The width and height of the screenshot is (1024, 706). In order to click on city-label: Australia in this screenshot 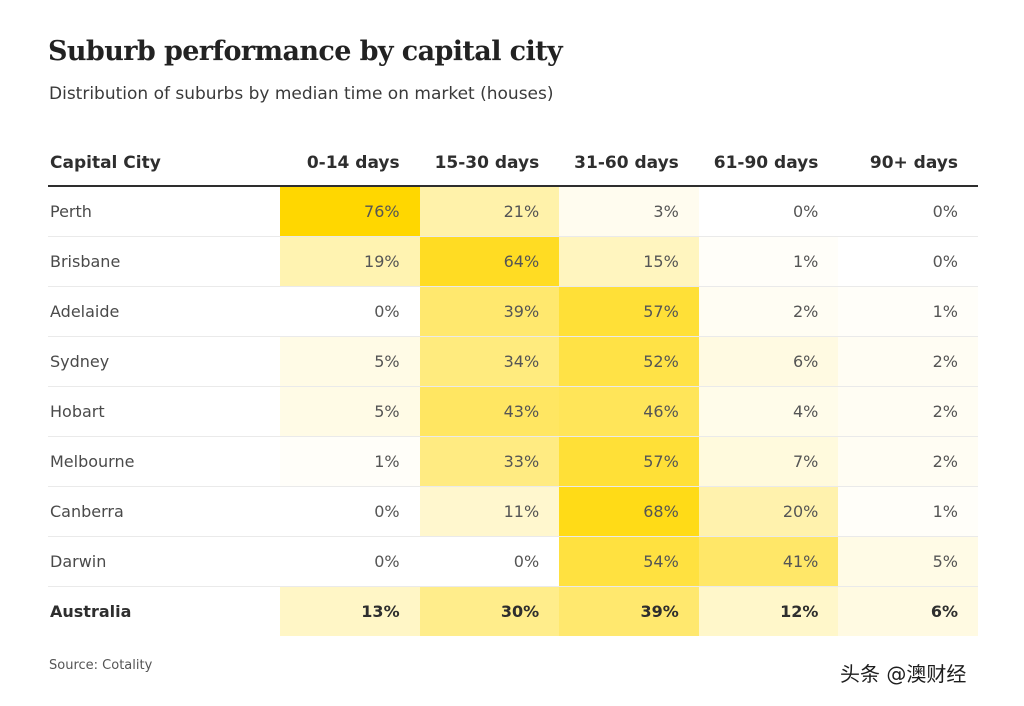, I will do `click(164, 611)`.